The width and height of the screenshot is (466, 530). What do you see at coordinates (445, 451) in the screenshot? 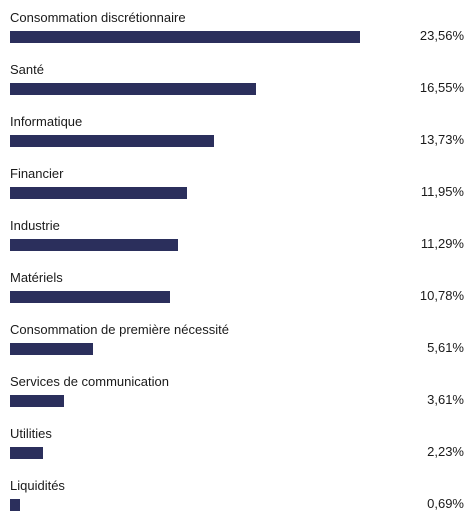
I see `value-label: 2,23%` at bounding box center [445, 451].